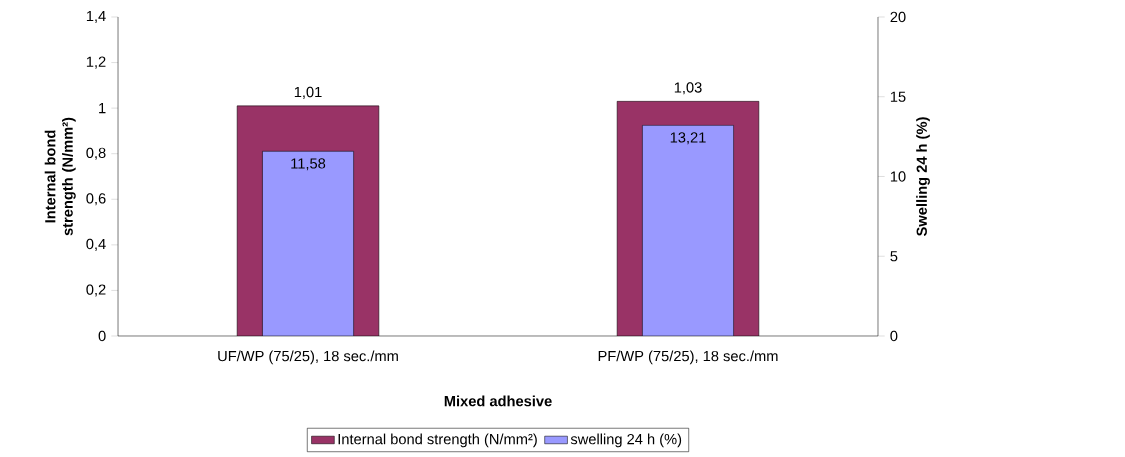 The height and width of the screenshot is (457, 1125). I want to click on y2-tick-label: 20, so click(898, 17).